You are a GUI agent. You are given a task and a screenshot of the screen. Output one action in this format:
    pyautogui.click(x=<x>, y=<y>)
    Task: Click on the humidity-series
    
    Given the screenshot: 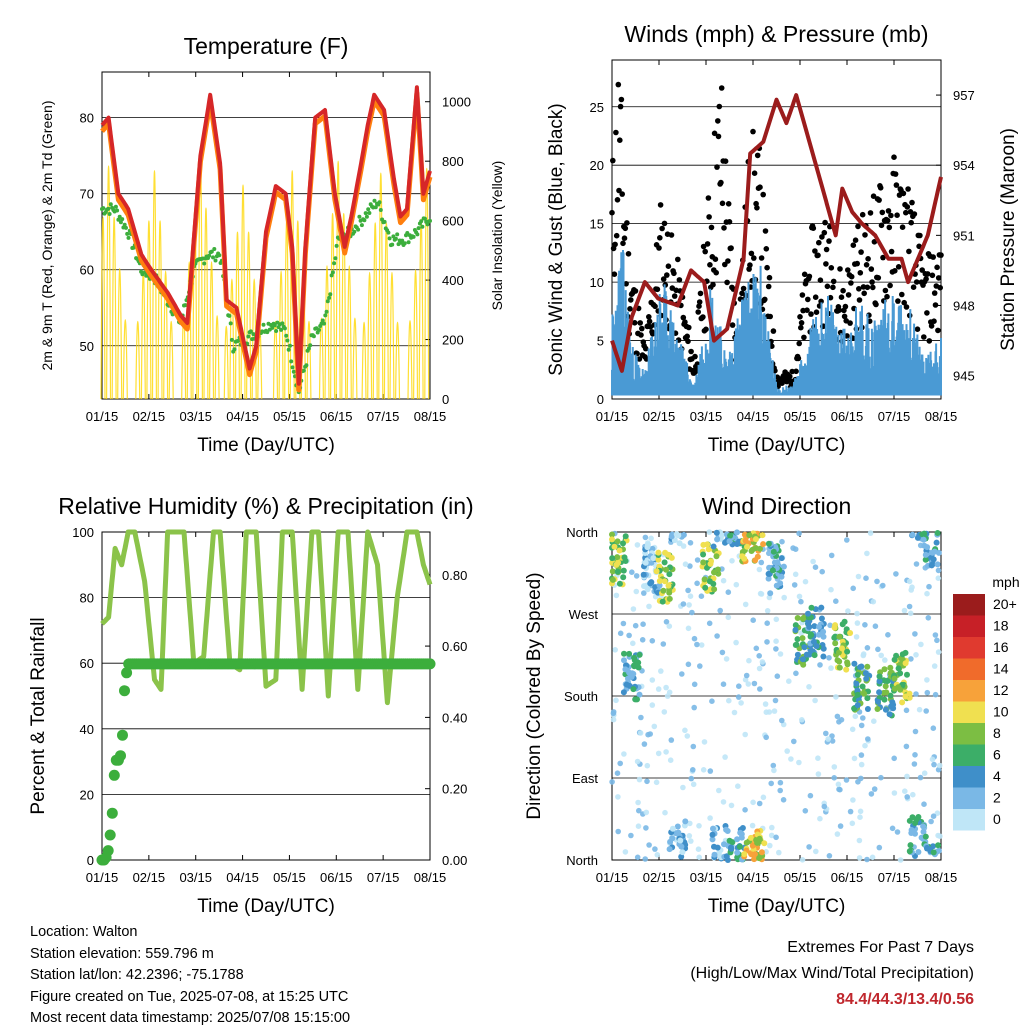 What is the action you would take?
    pyautogui.click(x=266, y=617)
    